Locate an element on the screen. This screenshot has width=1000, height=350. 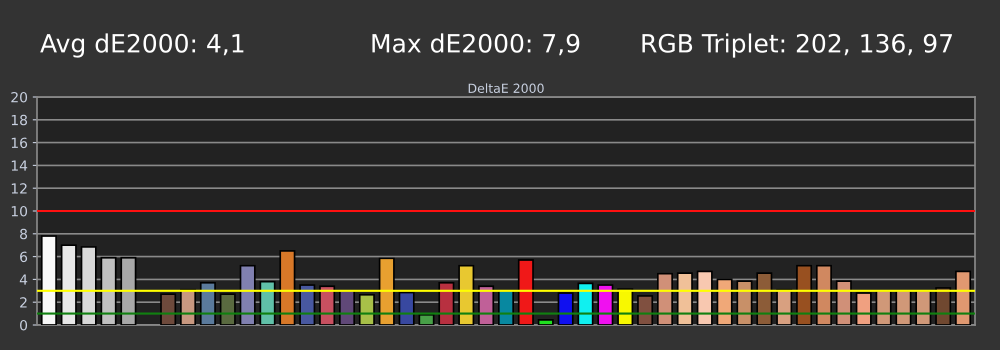
y-tick-label: 20 is located at coordinates (19, 97).